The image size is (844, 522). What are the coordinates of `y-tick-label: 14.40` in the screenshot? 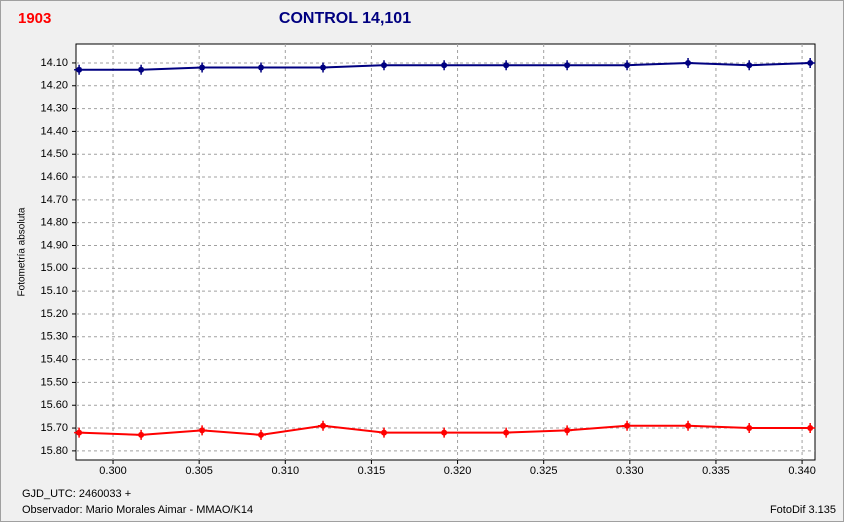 It's located at (54, 131).